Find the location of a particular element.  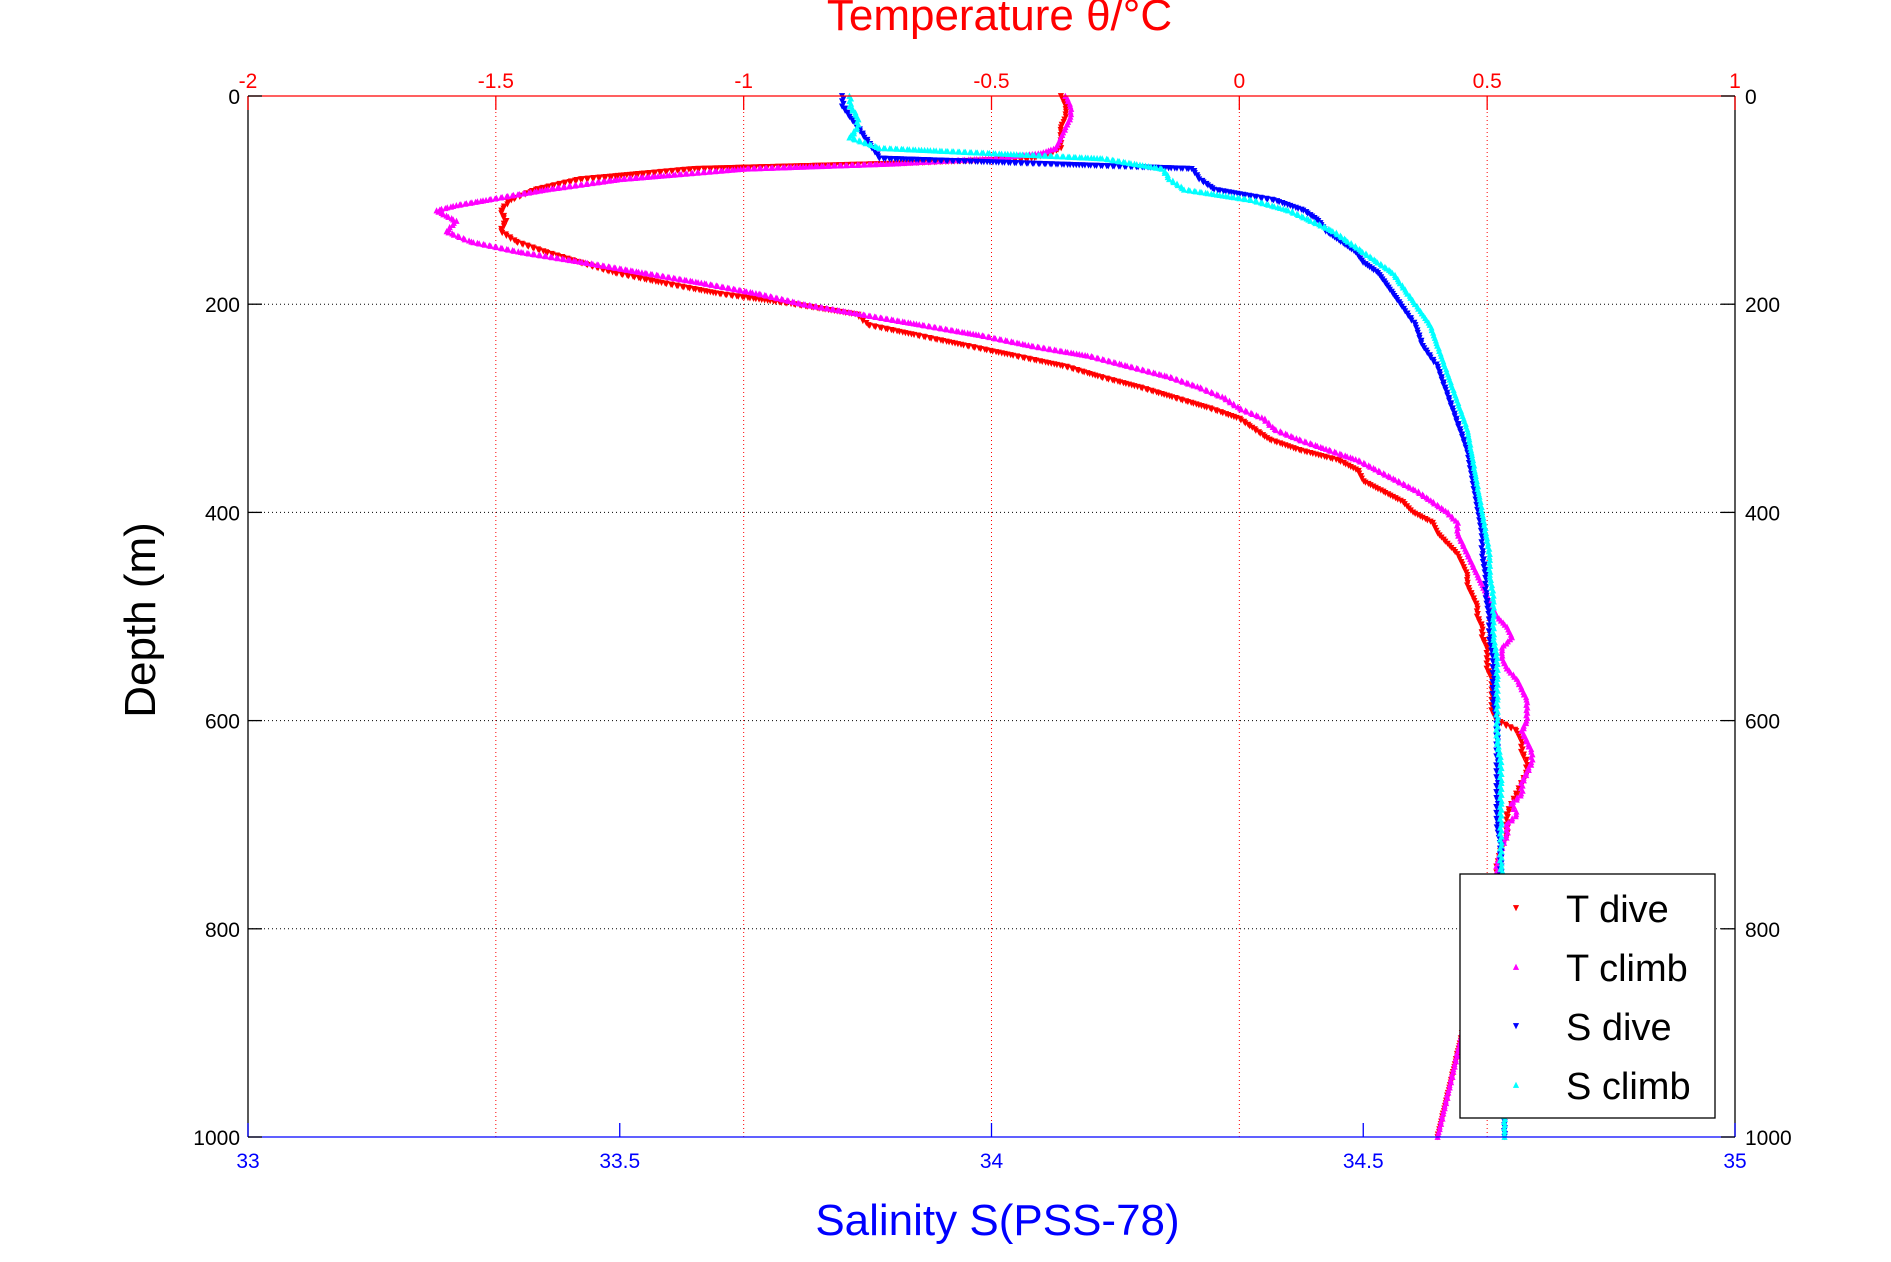

top-tick-label: 0 is located at coordinates (1239, 81).